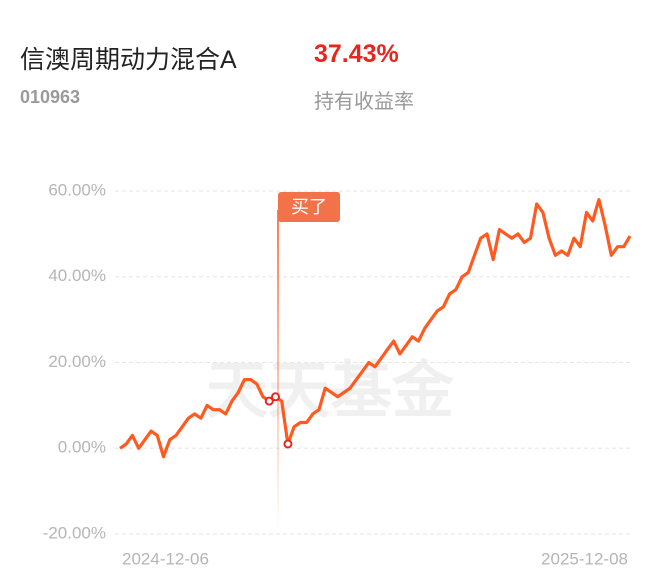  What do you see at coordinates (356, 54) in the screenshot?
I see `return-value: 37.43%` at bounding box center [356, 54].